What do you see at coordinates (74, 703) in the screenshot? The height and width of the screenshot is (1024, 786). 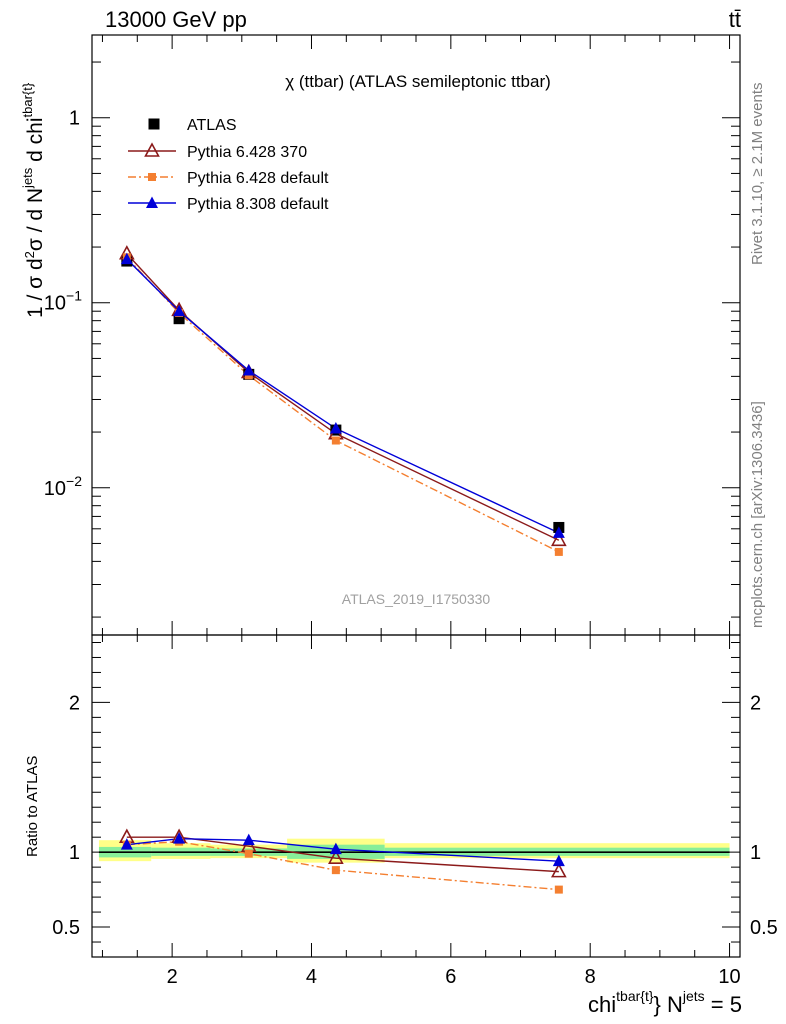 I see `ratio-y-tick-label: 2` at bounding box center [74, 703].